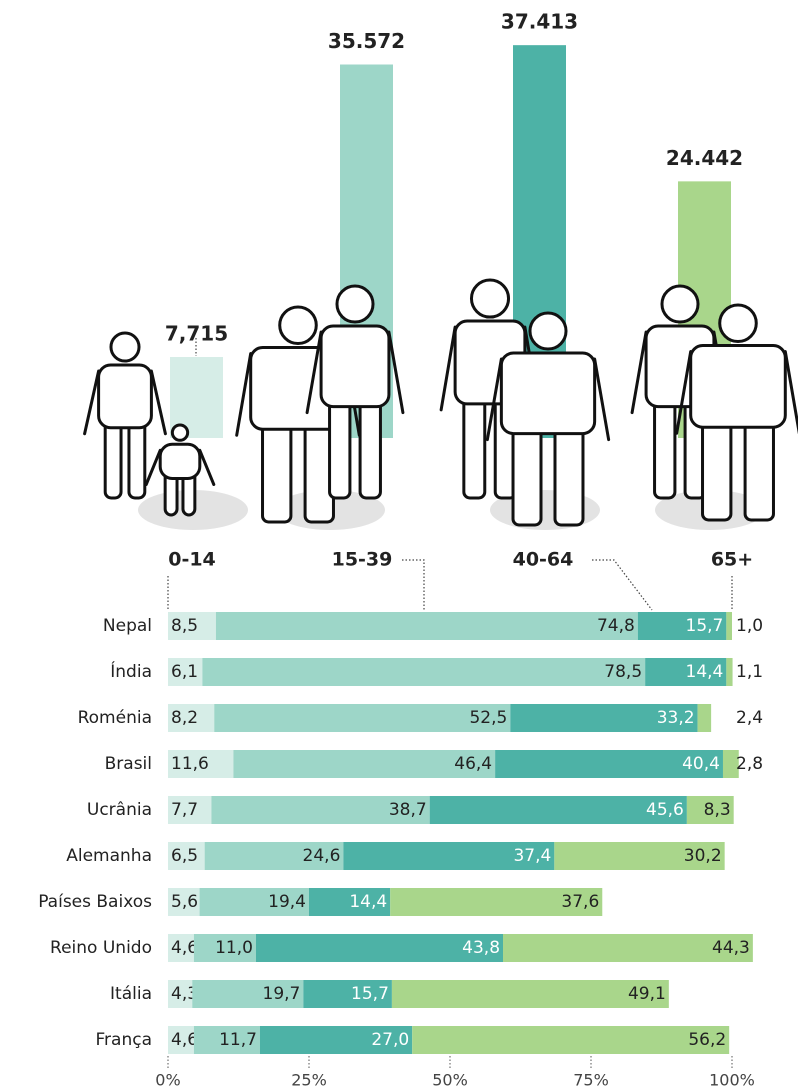 This screenshot has height=1092, width=798. What do you see at coordinates (707, 1040) in the screenshot?
I see `value-label: 56,2` at bounding box center [707, 1040].